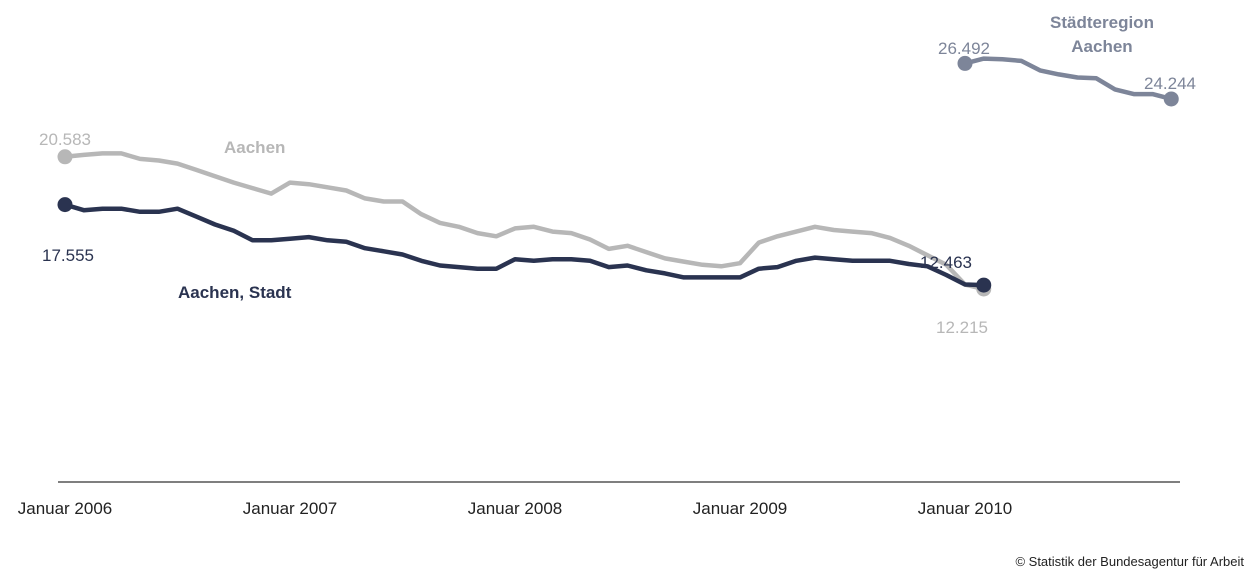 This screenshot has width=1254, height=573. Describe the element at coordinates (524, 245) in the screenshot. I see `series-line-aachen-stadt` at that location.